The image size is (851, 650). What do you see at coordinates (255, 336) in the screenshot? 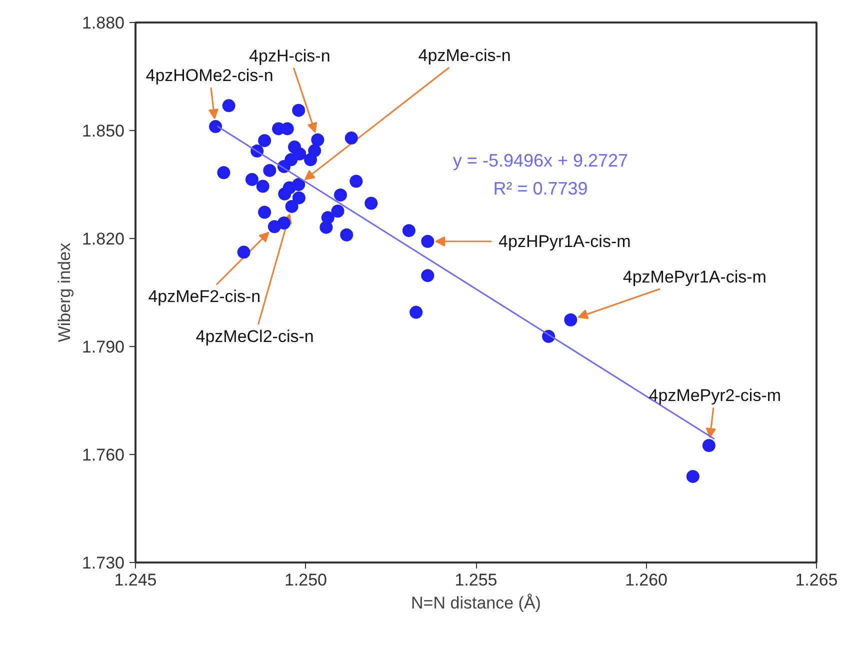
I see `annotation: 4pzMeCl2-cis-n` at bounding box center [255, 336].